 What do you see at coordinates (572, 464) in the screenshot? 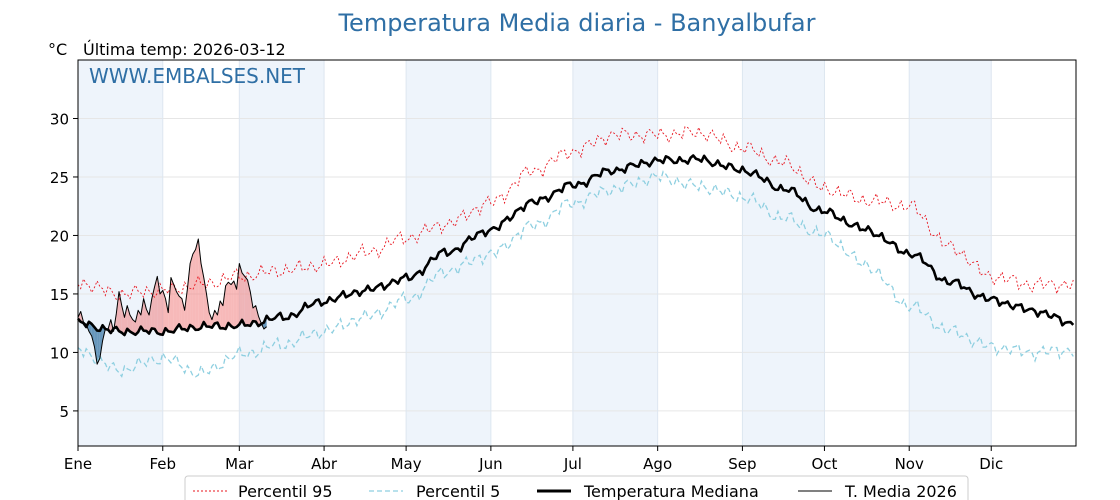
I see `x-tick-label-jul: Jul` at bounding box center [572, 464].